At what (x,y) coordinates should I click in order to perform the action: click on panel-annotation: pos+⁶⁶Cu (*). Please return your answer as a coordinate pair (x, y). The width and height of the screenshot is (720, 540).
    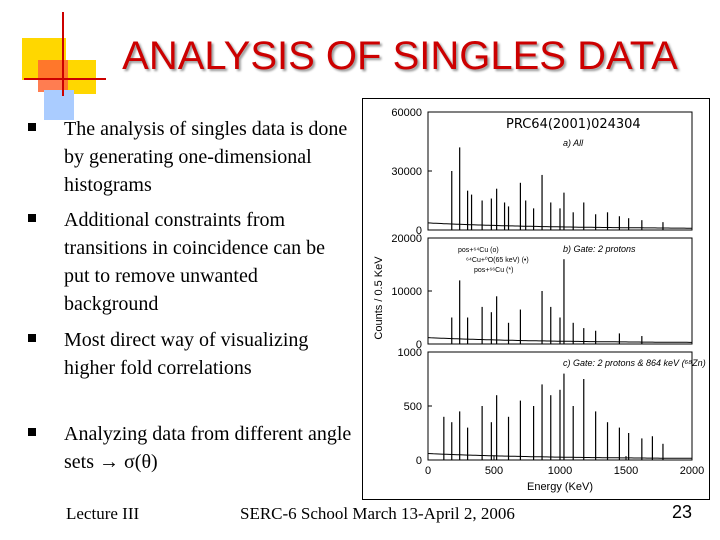
    Looking at the image, I should click on (493, 270).